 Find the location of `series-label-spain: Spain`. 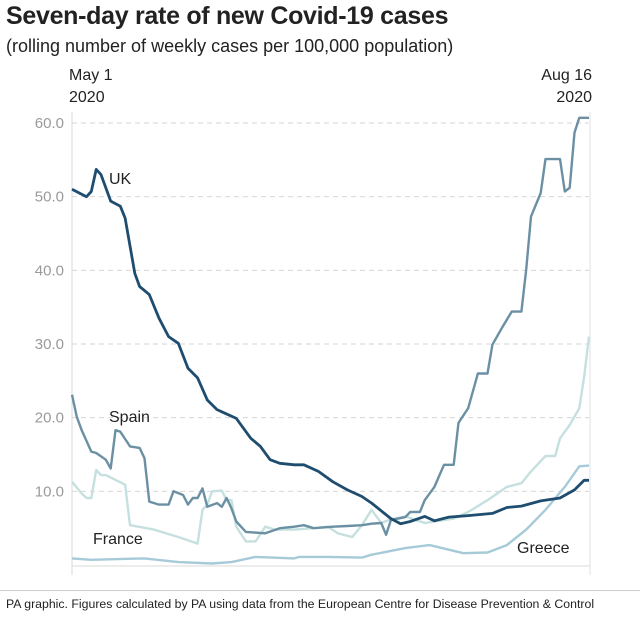

series-label-spain: Spain is located at coordinates (129, 417).